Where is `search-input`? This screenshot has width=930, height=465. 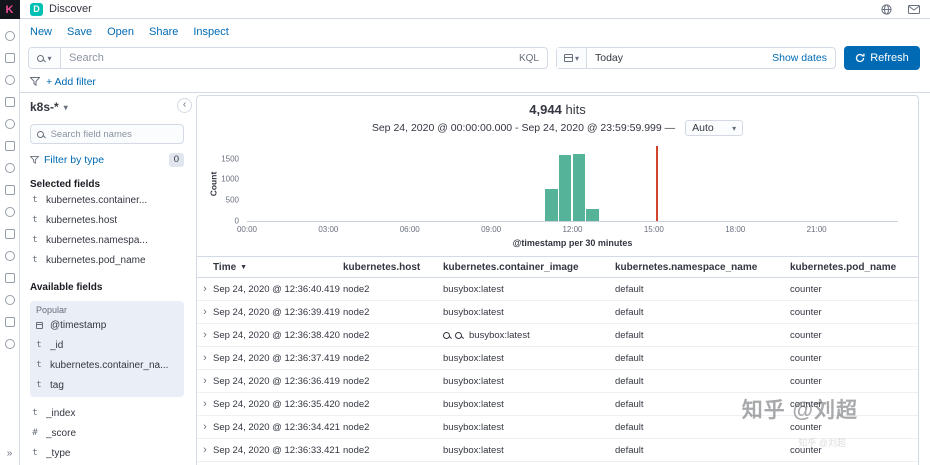 search-input is located at coordinates (290, 58).